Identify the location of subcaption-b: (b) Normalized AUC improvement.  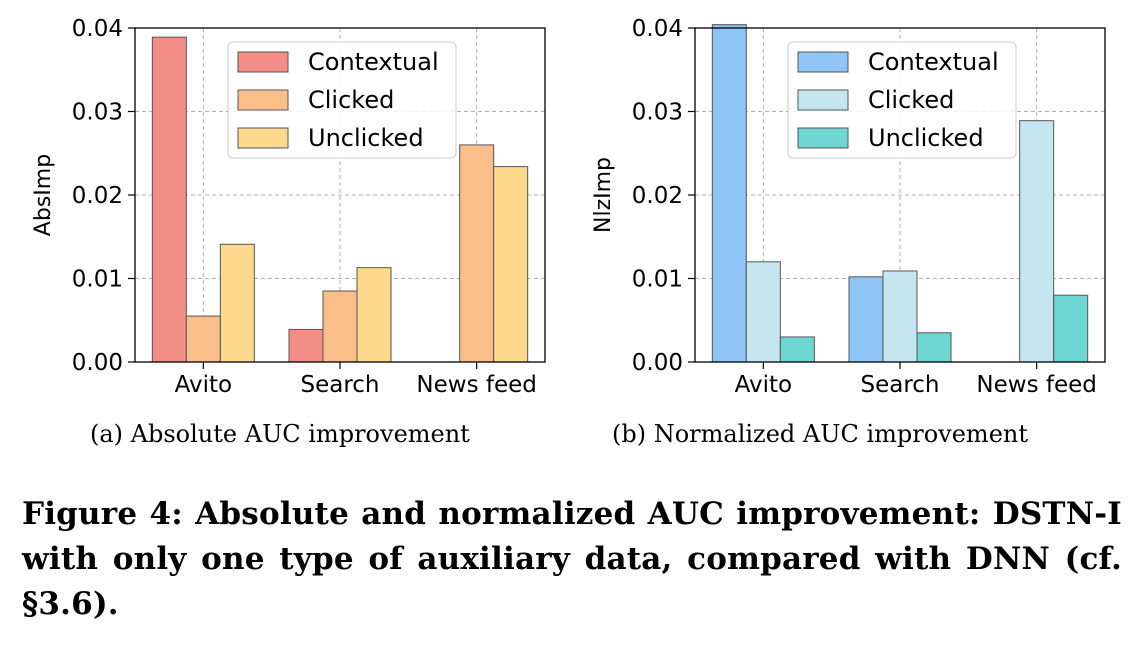
(820, 434).